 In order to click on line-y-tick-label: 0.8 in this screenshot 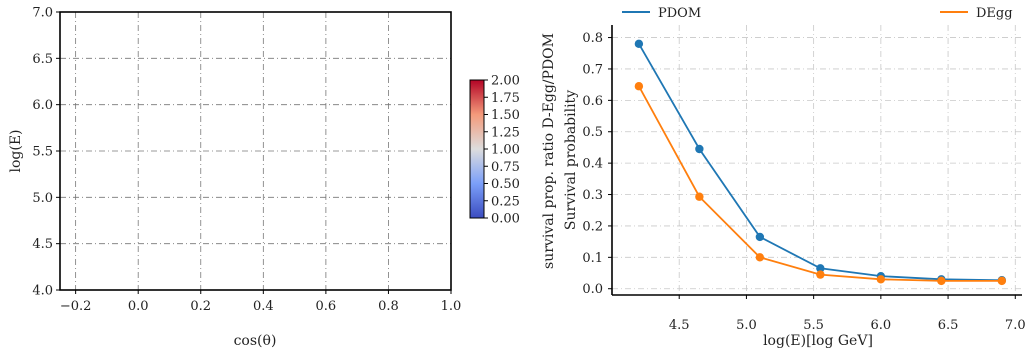, I will do `click(592, 38)`.